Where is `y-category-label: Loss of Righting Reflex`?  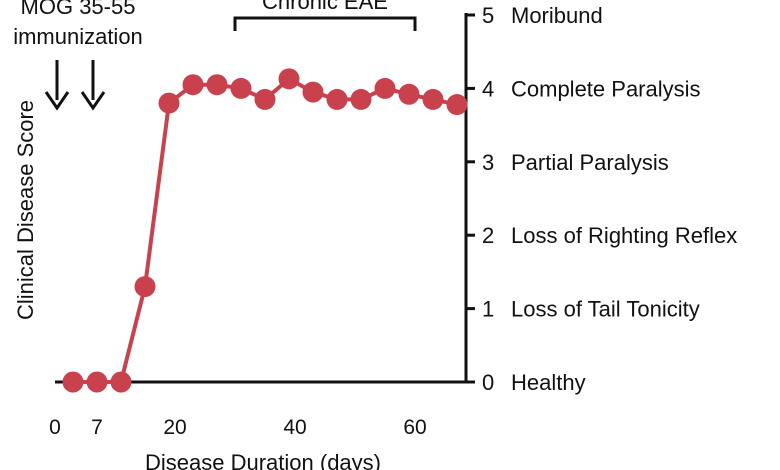
y-category-label: Loss of Righting Reflex is located at coordinates (624, 235).